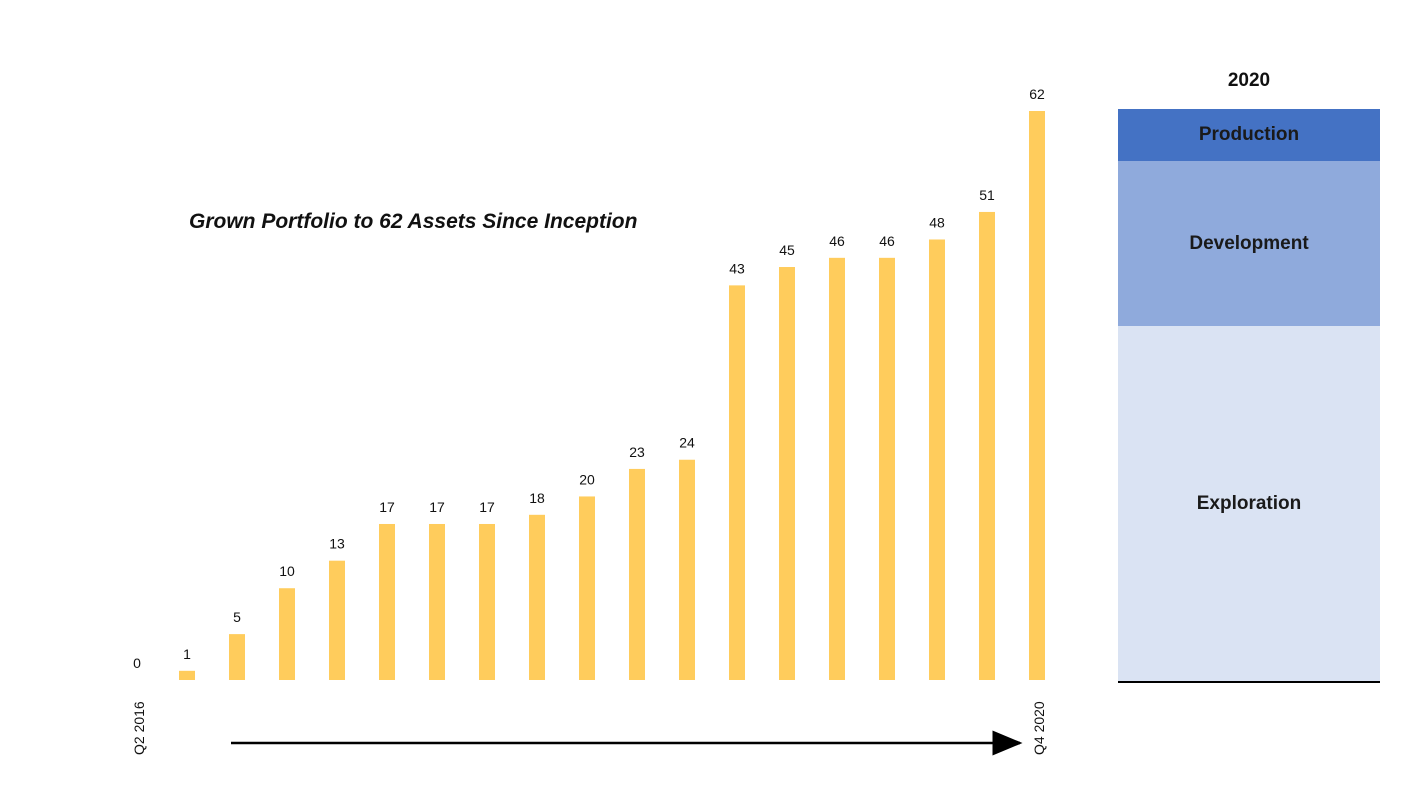 Image resolution: width=1426 pixels, height=786 pixels. I want to click on data-label-4: 13, so click(337, 544).